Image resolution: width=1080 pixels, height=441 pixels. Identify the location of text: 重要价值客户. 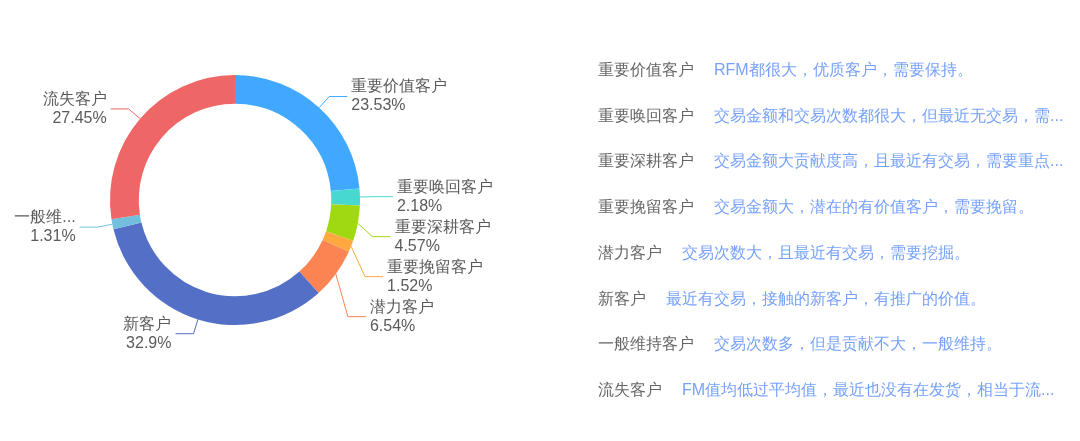
(646, 70).